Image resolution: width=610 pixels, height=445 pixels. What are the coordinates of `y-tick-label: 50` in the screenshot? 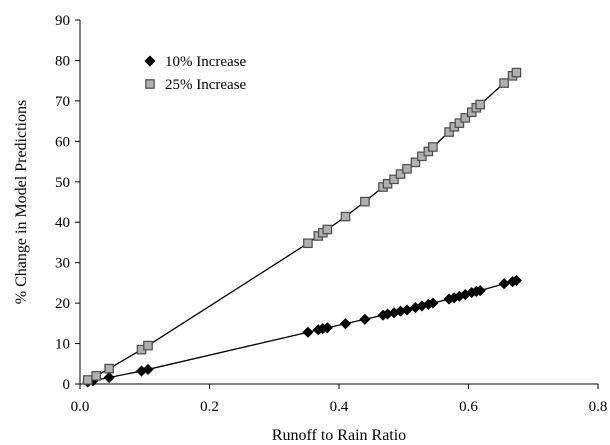 It's located at (62, 183).